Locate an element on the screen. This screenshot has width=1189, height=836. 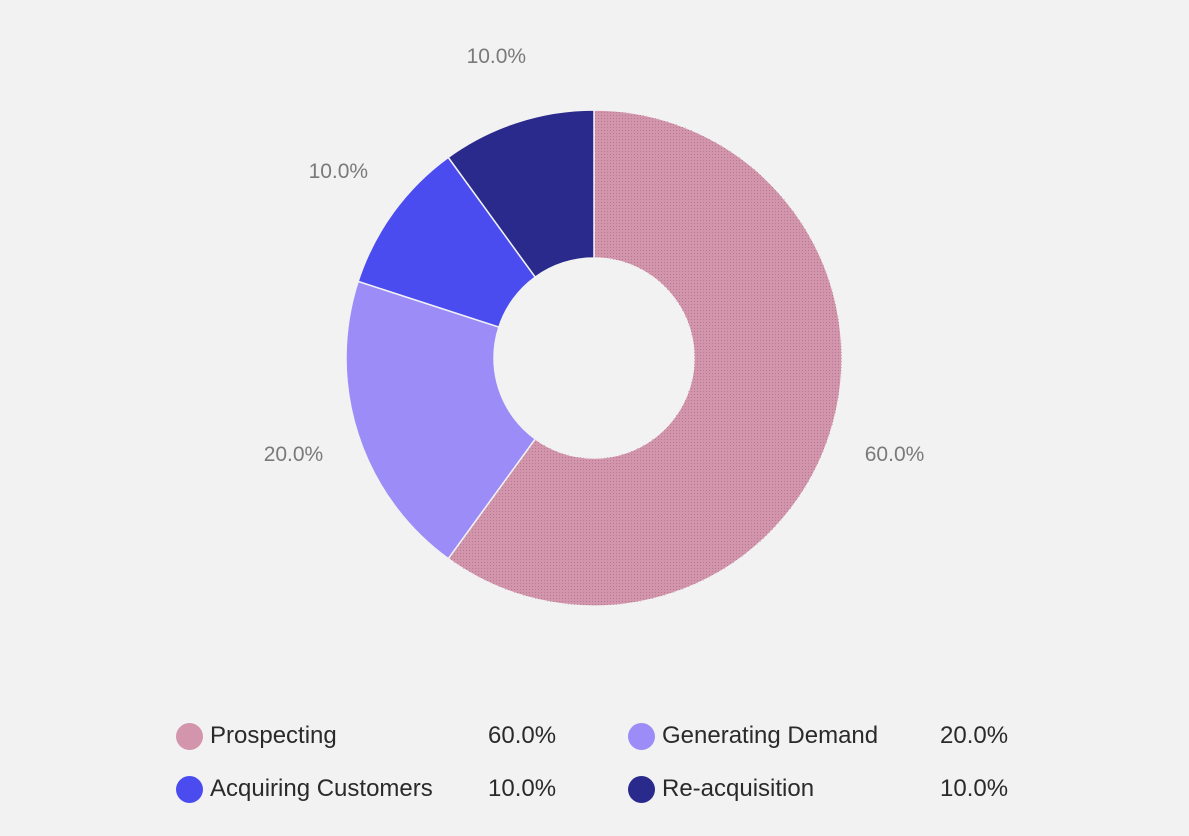
slice-label-generating-demand: 20.0% is located at coordinates (294, 454).